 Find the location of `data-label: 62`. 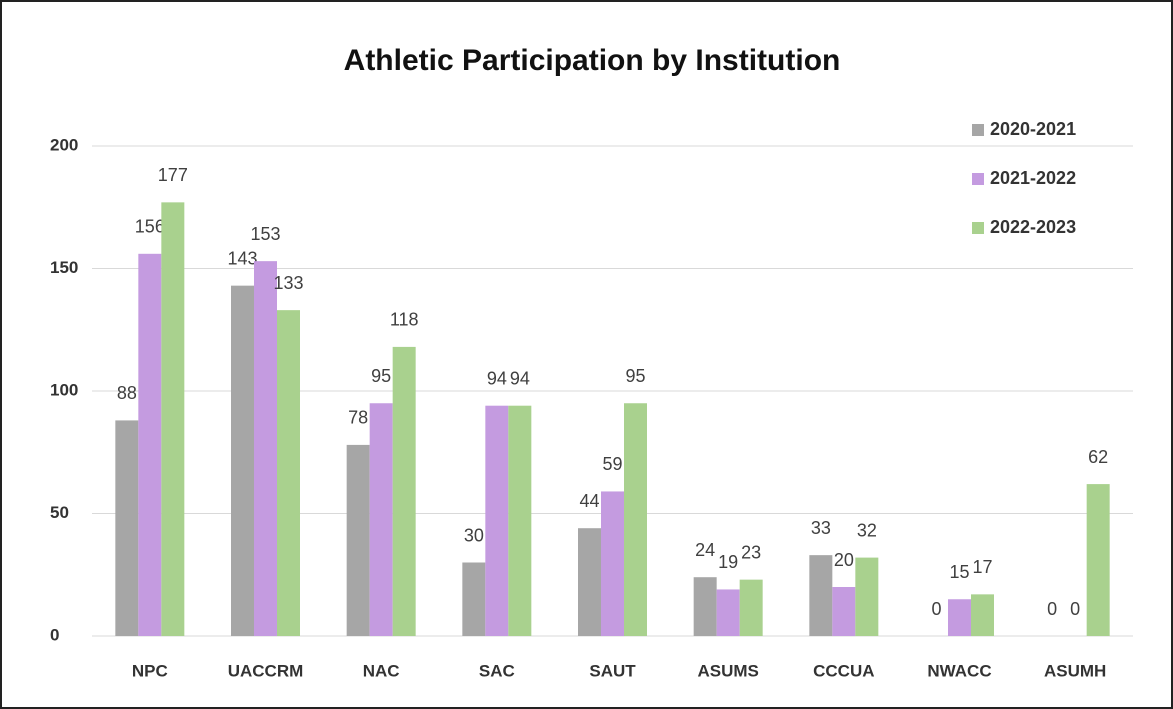

data-label: 62 is located at coordinates (1098, 457).